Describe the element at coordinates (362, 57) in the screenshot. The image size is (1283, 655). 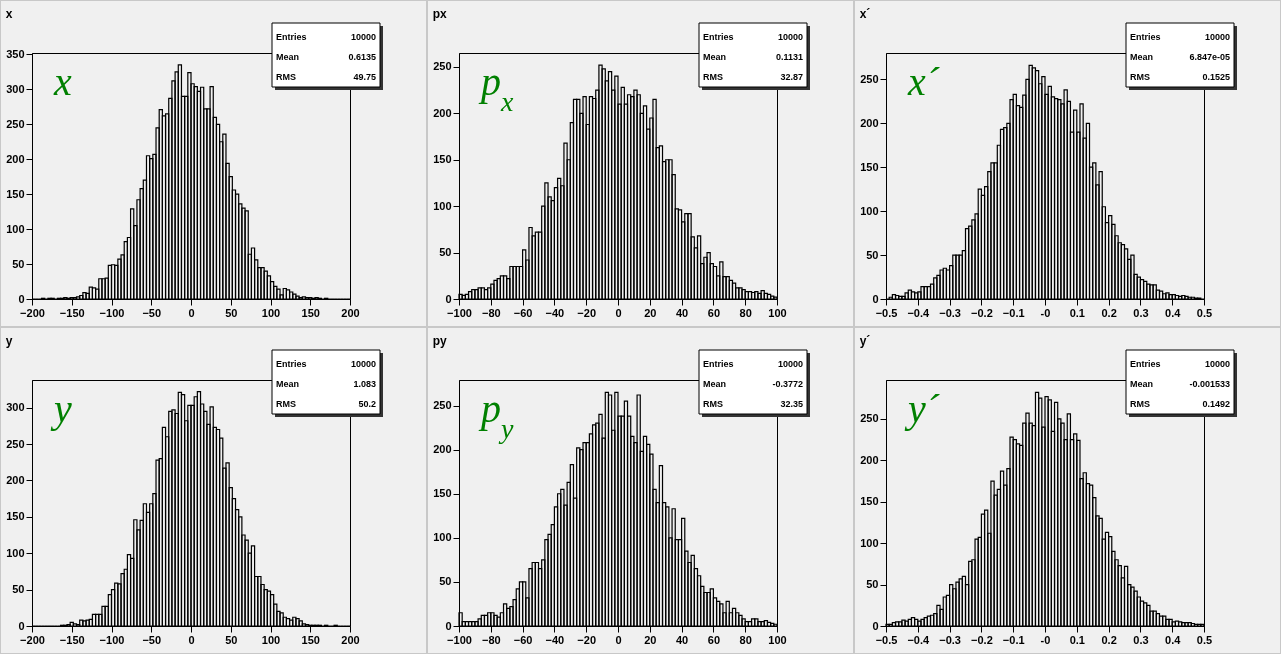
I see `annotation: 0.6135` at that location.